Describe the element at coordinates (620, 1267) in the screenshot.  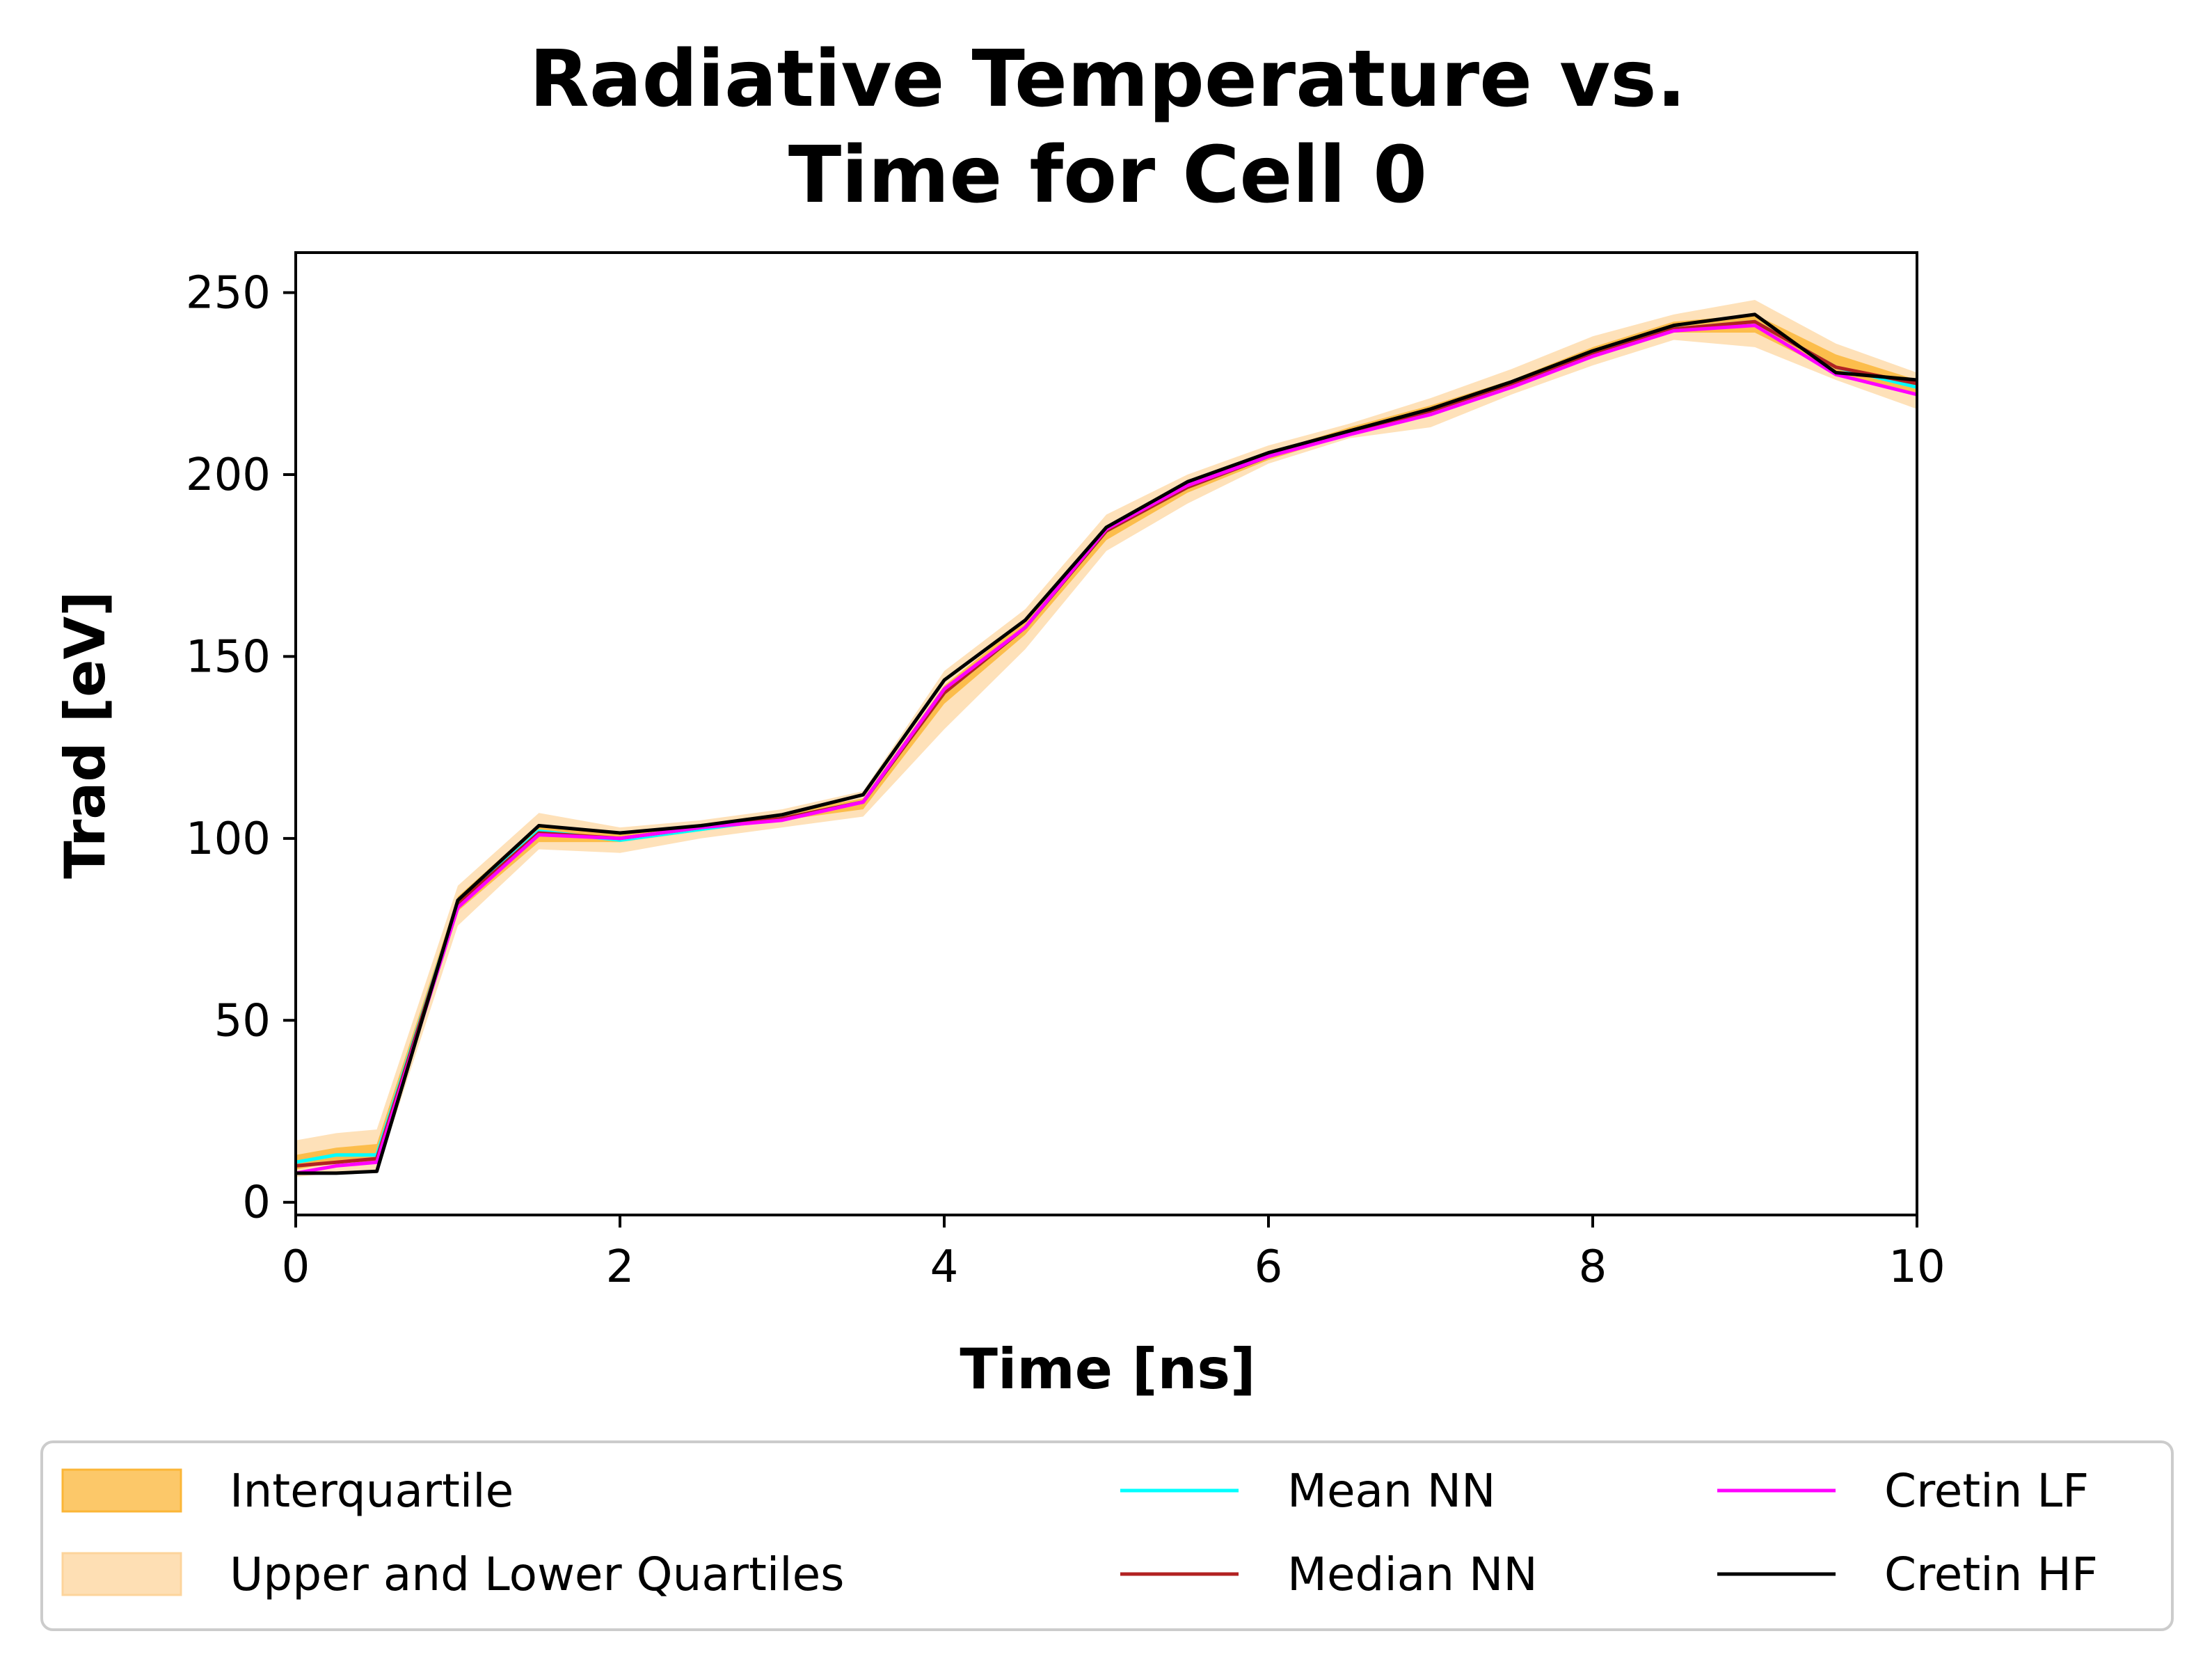
I see `x-tick-label: 2` at that location.